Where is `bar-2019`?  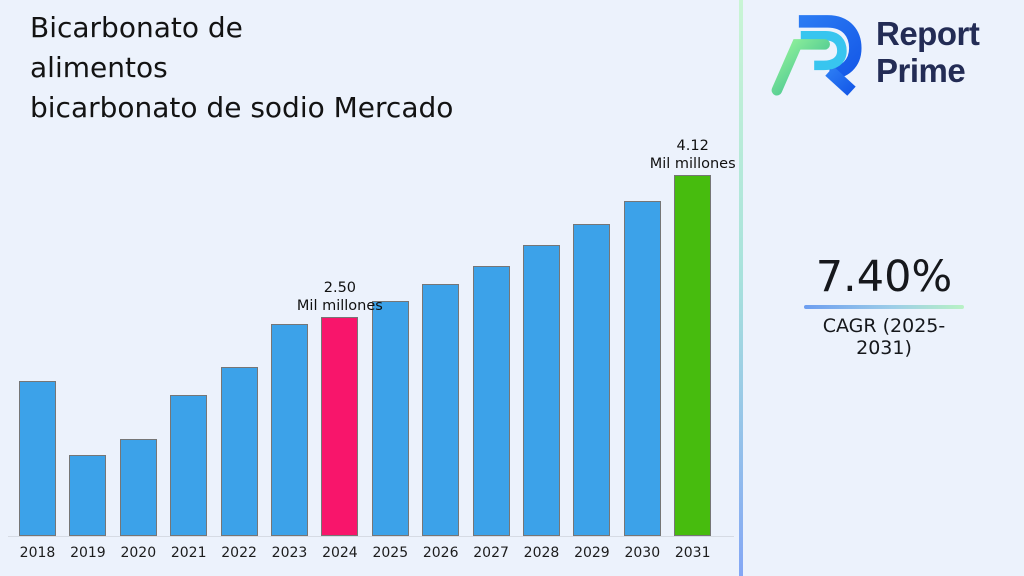 bar-2019 is located at coordinates (88, 495).